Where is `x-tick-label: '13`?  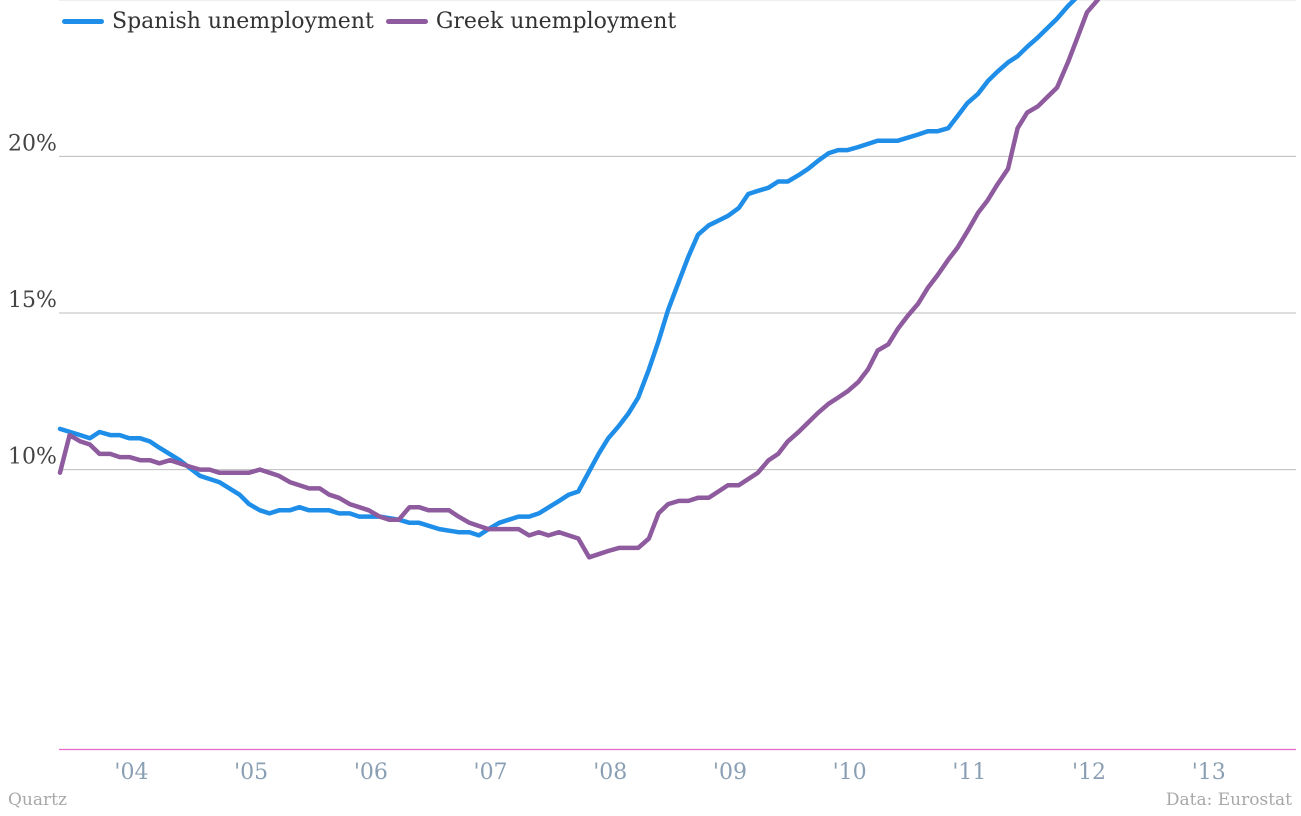 x-tick-label: '13 is located at coordinates (1209, 772).